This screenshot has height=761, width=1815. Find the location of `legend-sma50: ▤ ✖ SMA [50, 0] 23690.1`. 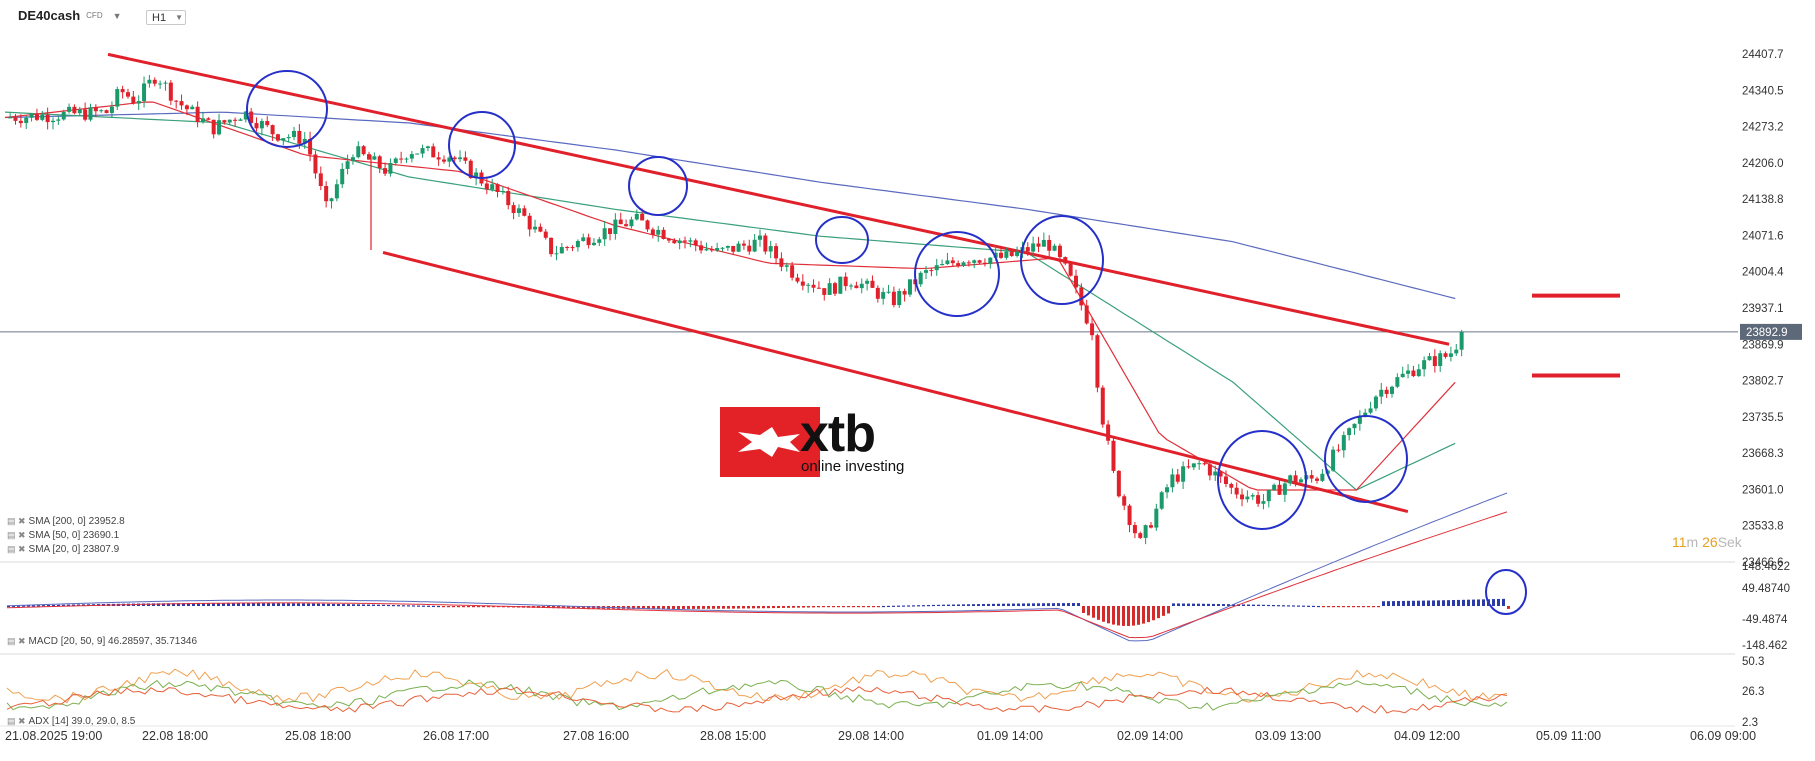

legend-sma50: ▤ ✖ SMA [50, 0] 23690.1 is located at coordinates (63, 535).